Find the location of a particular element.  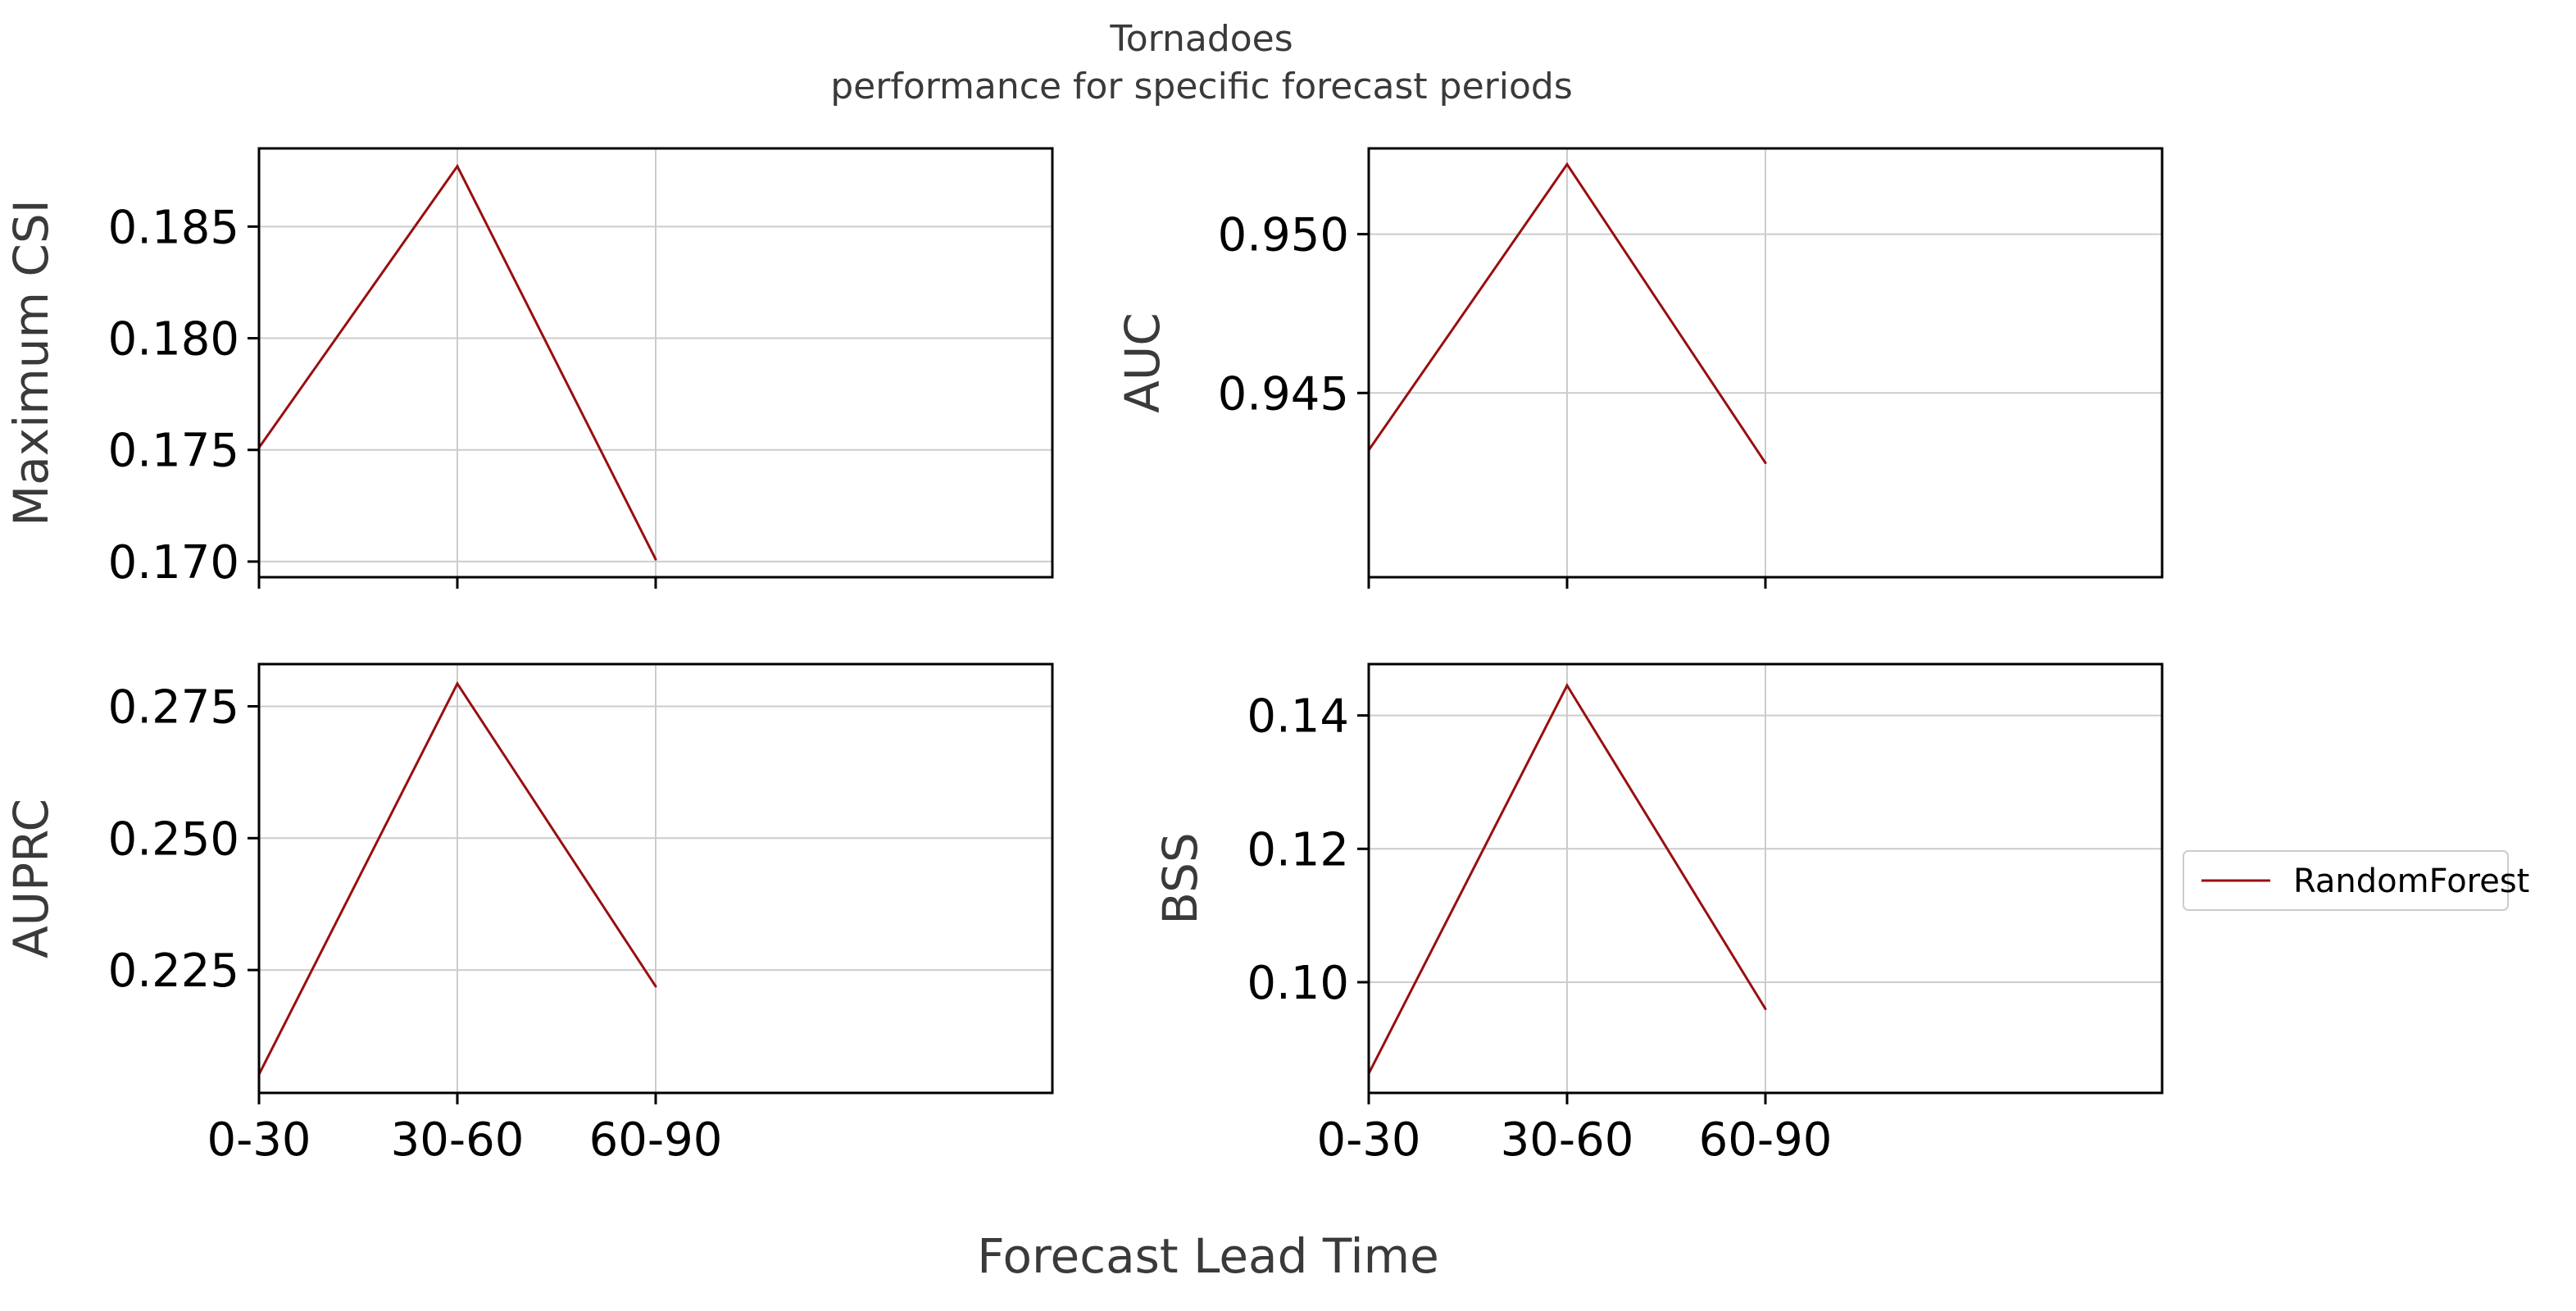

subplot-maximum-csi: 0.170 0.175 0.180 0.185 Maximum CSI is located at coordinates (528, 368).